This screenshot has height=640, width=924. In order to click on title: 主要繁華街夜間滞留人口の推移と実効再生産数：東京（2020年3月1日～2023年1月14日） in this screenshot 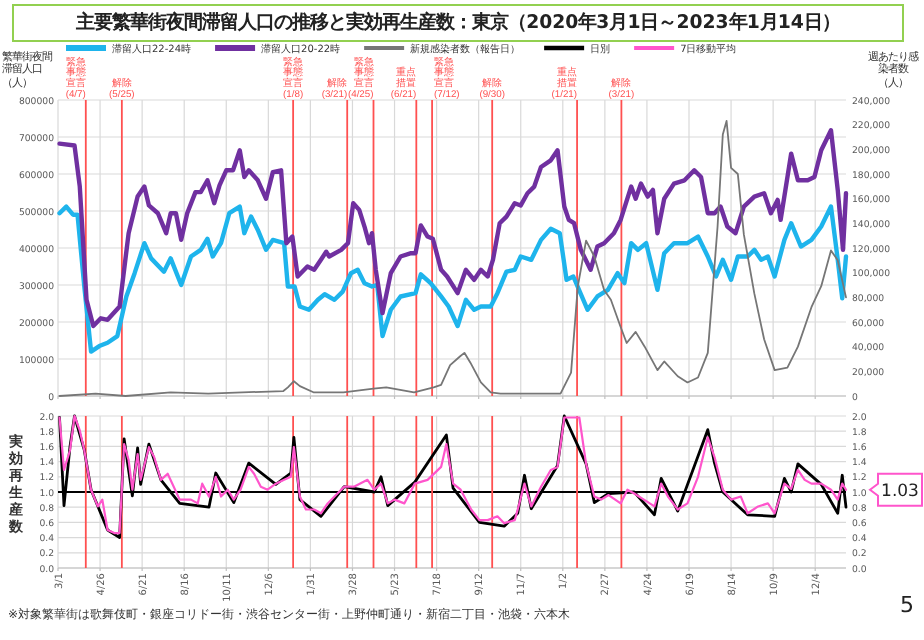, I will do `click(458, 23)`.